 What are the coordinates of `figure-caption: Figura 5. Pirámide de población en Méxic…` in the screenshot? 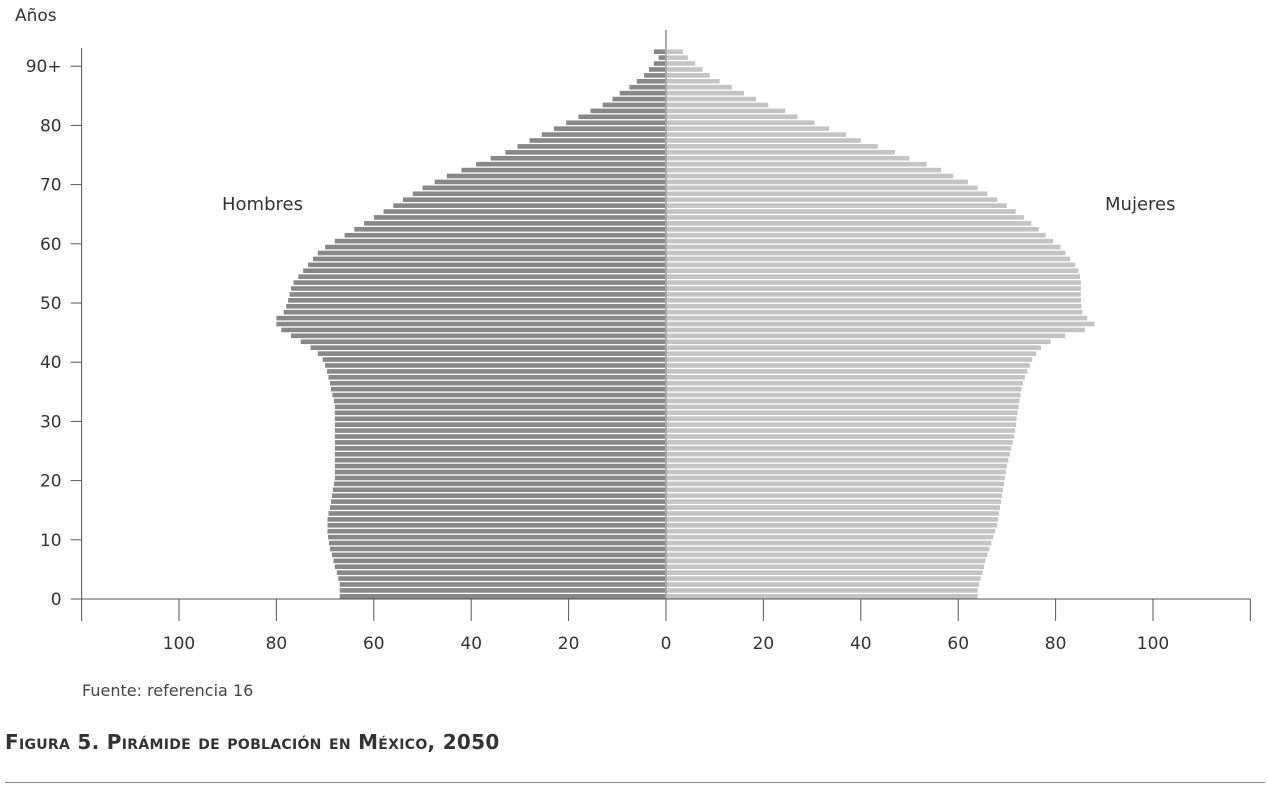 It's located at (252, 742).